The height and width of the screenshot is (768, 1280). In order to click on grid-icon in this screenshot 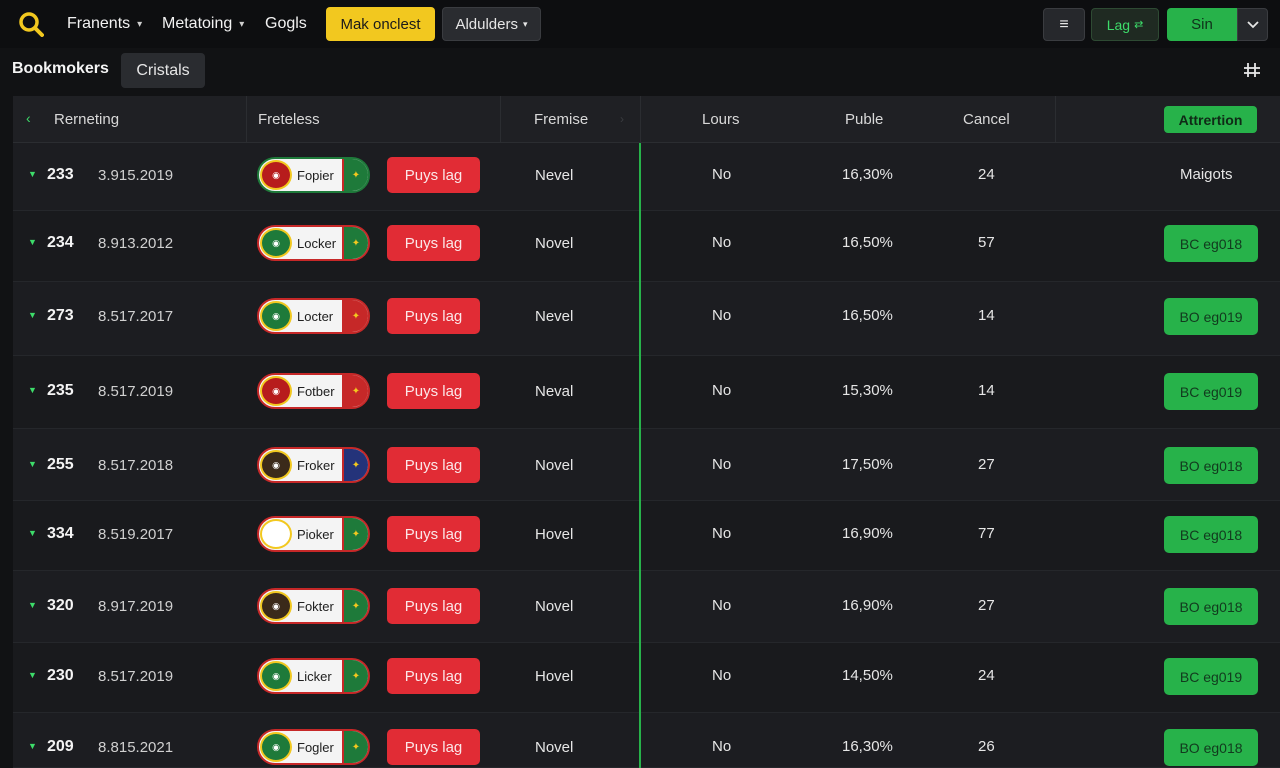, I will do `click(1252, 70)`.